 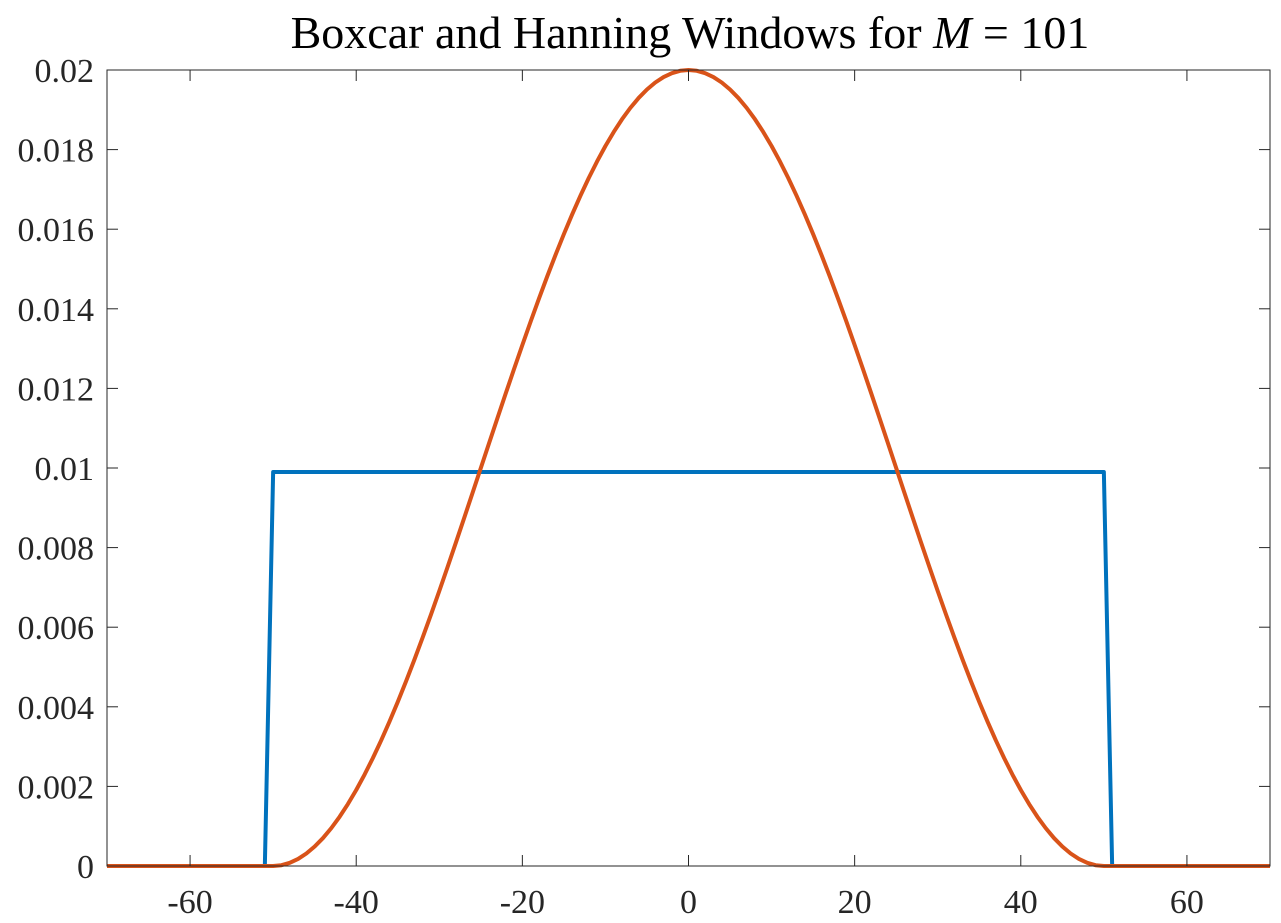 What do you see at coordinates (522, 902) in the screenshot?
I see `x-tick-label: -20` at bounding box center [522, 902].